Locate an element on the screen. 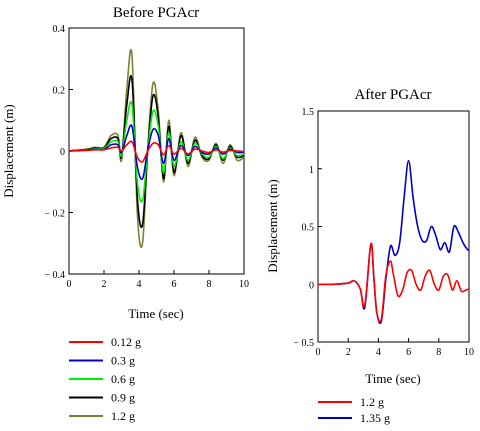 Image resolution: width=480 pixels, height=431 pixels. y-tick-label: − 0.4 is located at coordinates (54, 275).